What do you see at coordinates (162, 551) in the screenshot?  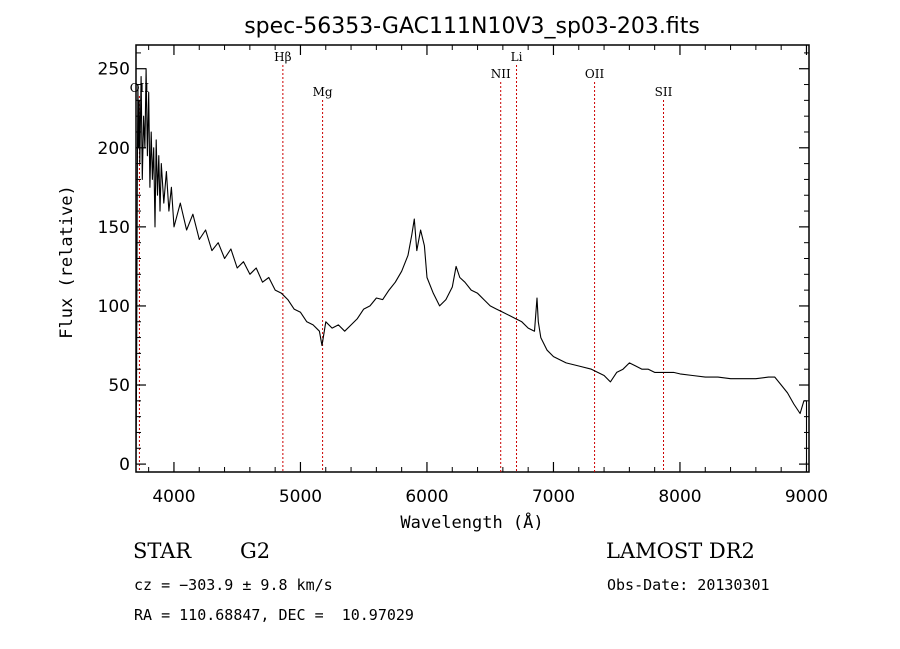 I see `object-class: STAR` at bounding box center [162, 551].